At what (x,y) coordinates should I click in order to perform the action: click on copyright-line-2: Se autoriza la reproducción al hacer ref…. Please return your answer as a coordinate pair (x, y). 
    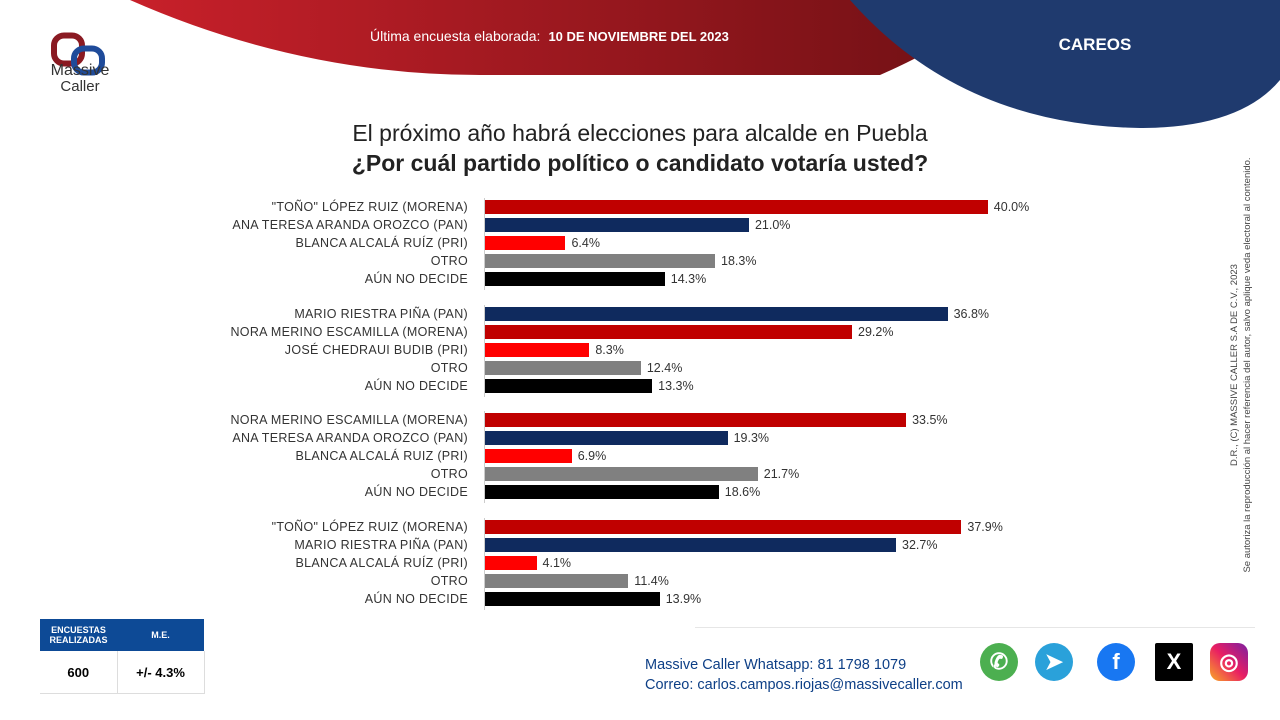
    Looking at the image, I should click on (1247, 365).